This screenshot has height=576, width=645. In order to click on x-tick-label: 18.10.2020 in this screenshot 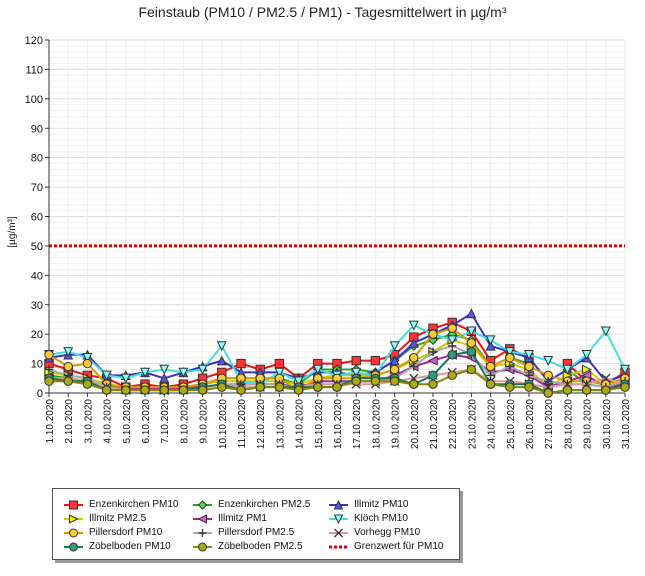, I will do `click(376, 424)`.